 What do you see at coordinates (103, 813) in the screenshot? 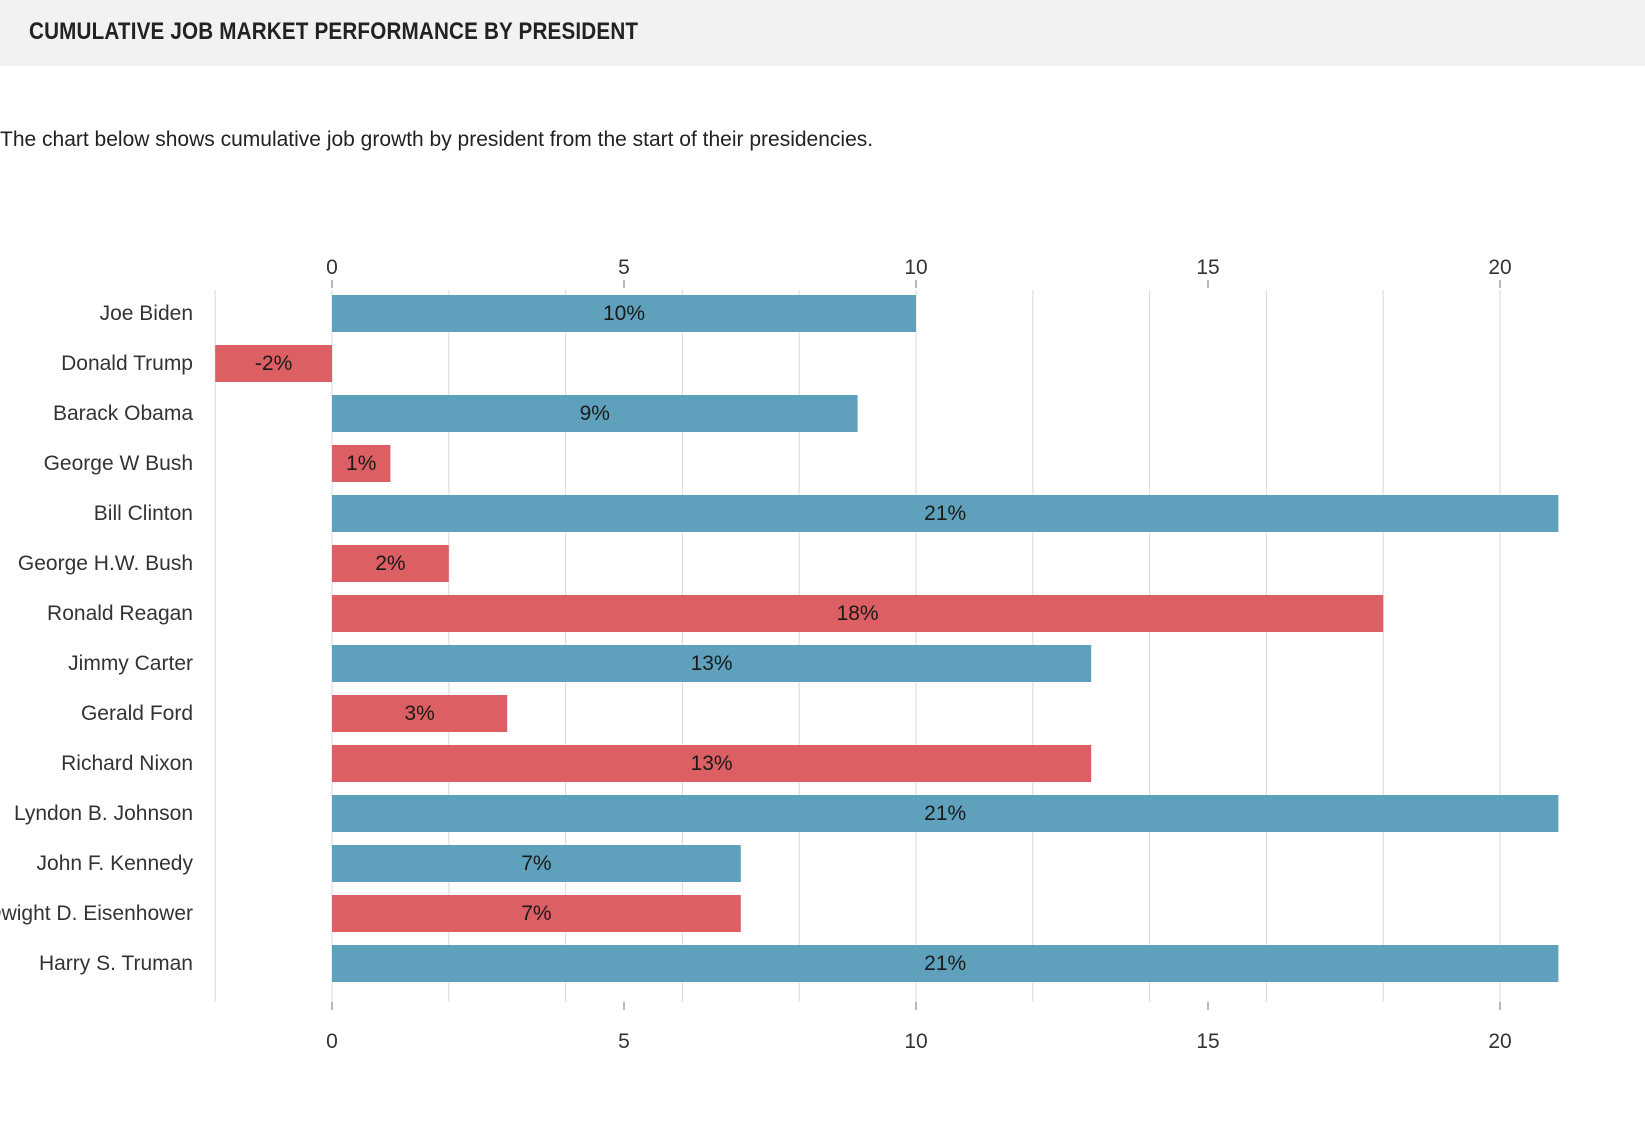
I see `category-label: Lyndon B. Johnson` at bounding box center [103, 813].